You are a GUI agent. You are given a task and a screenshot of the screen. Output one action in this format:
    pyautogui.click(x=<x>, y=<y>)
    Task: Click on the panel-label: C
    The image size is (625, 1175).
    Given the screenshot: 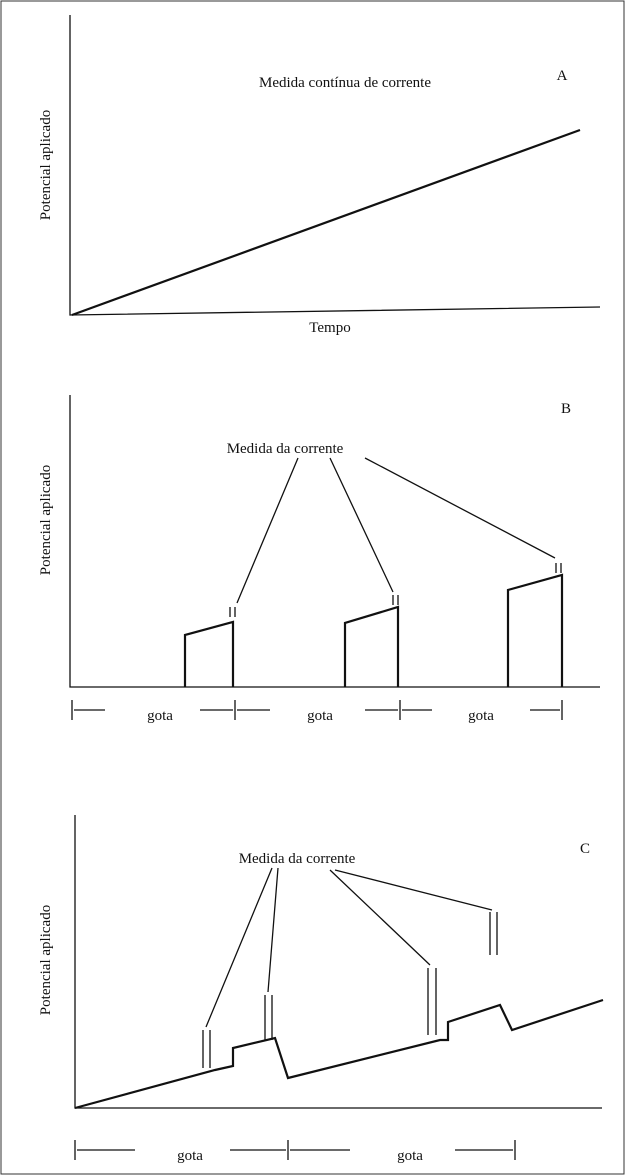 What is the action you would take?
    pyautogui.click(x=585, y=849)
    